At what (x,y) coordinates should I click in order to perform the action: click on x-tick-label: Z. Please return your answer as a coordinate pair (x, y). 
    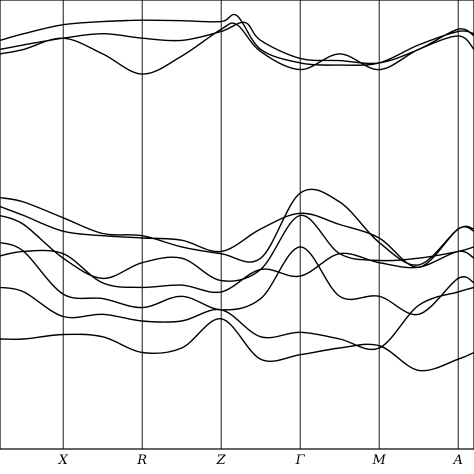
    Looking at the image, I should click on (221, 460).